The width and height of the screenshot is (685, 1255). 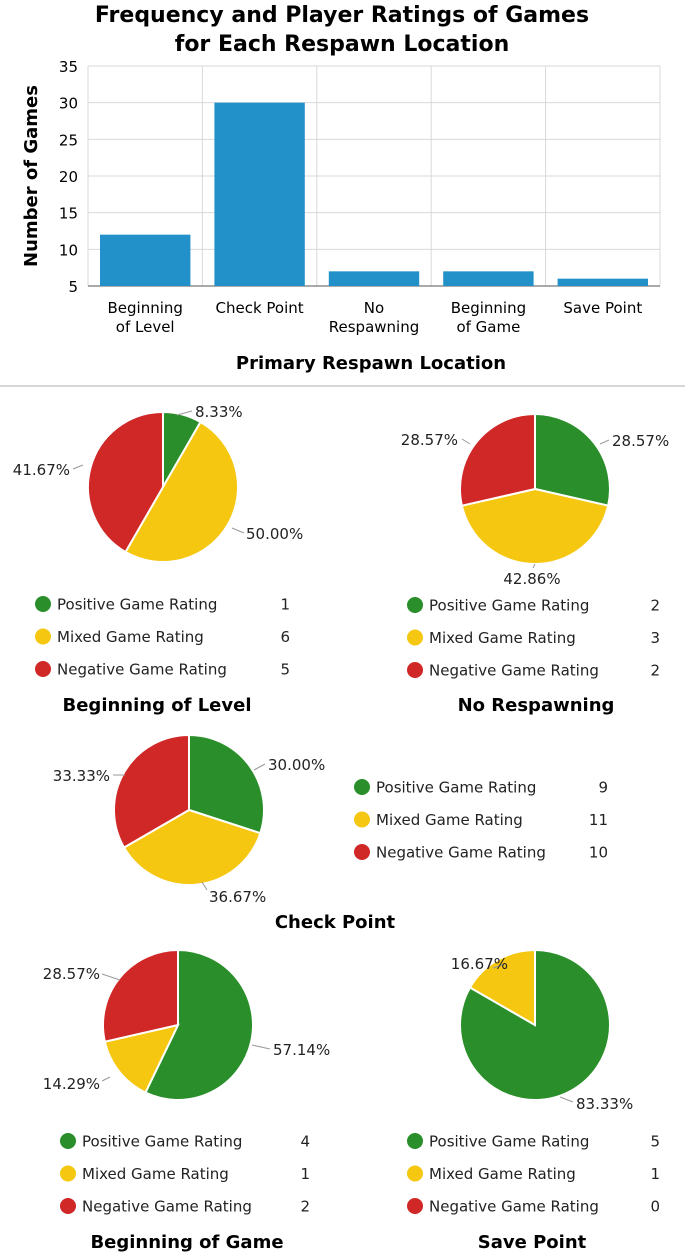 I want to click on x-axis-label: Primary Respawn Location, so click(x=371, y=363).